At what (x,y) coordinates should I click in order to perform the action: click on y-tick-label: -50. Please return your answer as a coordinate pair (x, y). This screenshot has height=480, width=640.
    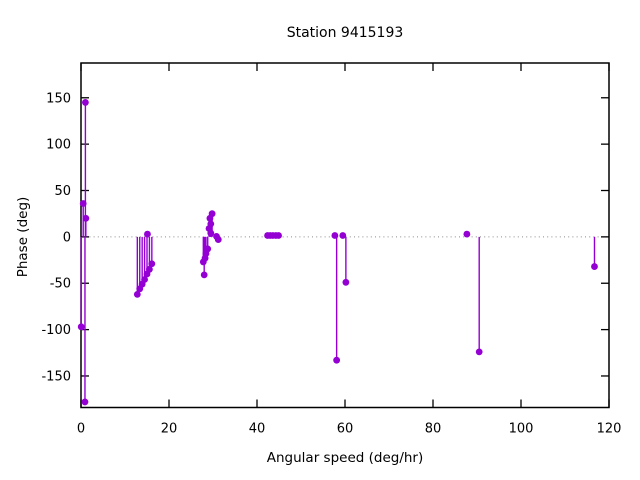
    Looking at the image, I should click on (60, 284).